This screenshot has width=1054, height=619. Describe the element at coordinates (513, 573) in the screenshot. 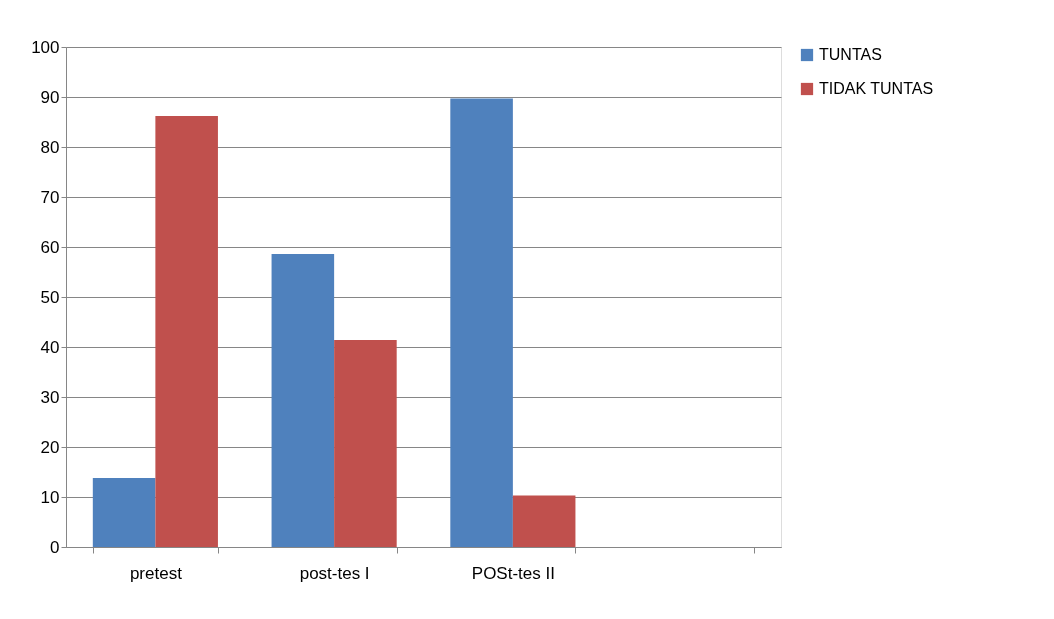

I see `x-tick-label: POSt-tes II` at that location.